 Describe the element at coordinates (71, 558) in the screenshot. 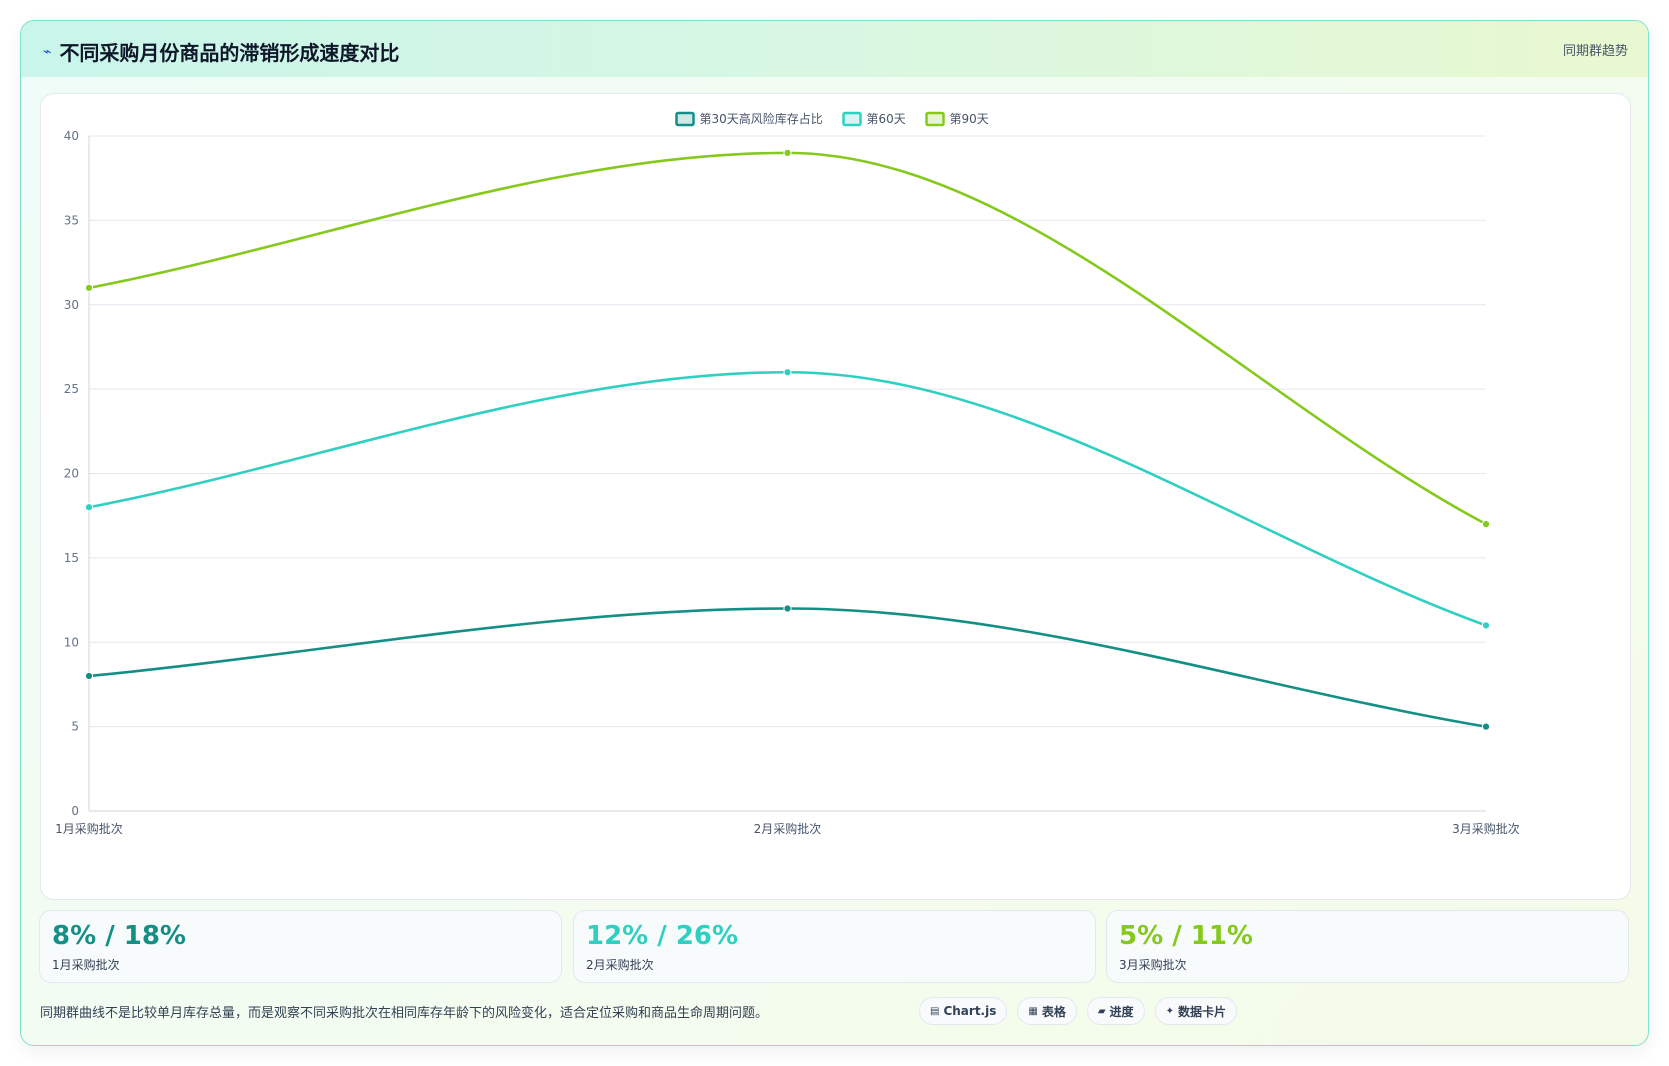

I see `y-tick-label: 15` at that location.